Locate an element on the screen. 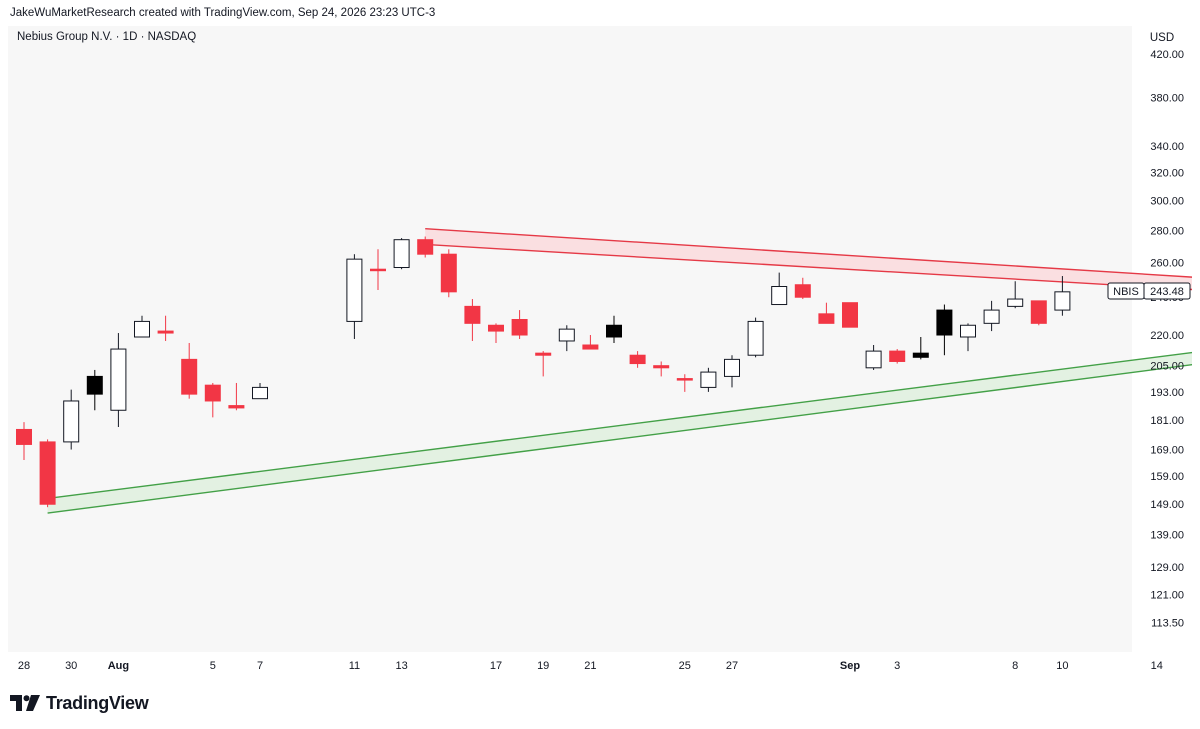 Image resolution: width=1200 pixels, height=729 pixels. x-tick-label: 25 is located at coordinates (685, 666).